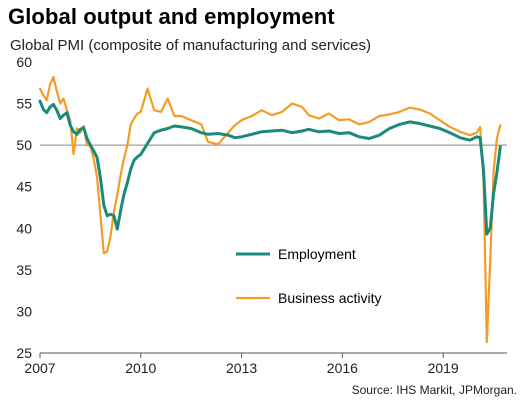 The height and width of the screenshot is (408, 529). Describe the element at coordinates (24, 207) in the screenshot. I see `y-axis-ticks: 25 30 35 40 45 50 55 60` at that location.